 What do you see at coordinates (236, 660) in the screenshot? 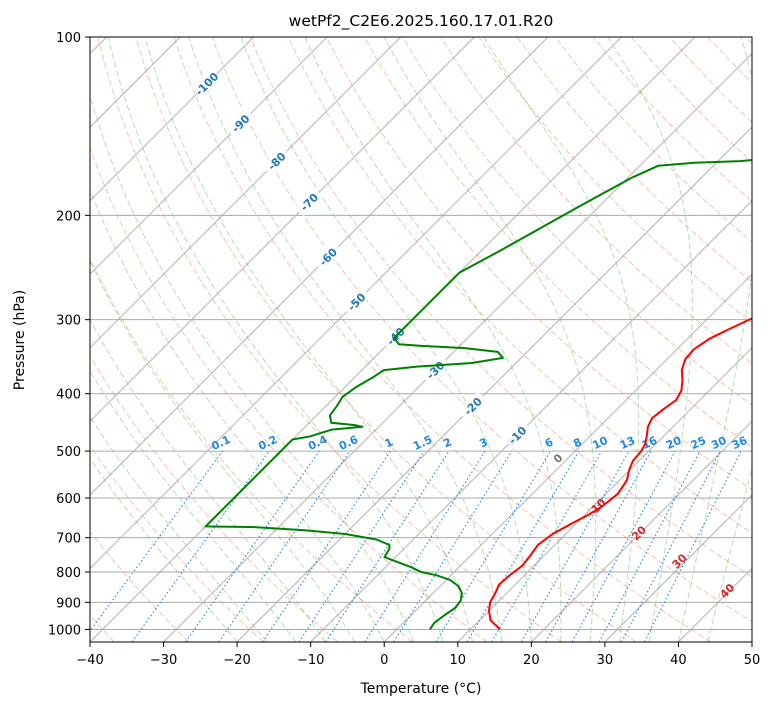
I see `x-tick-label: −20` at bounding box center [236, 660].